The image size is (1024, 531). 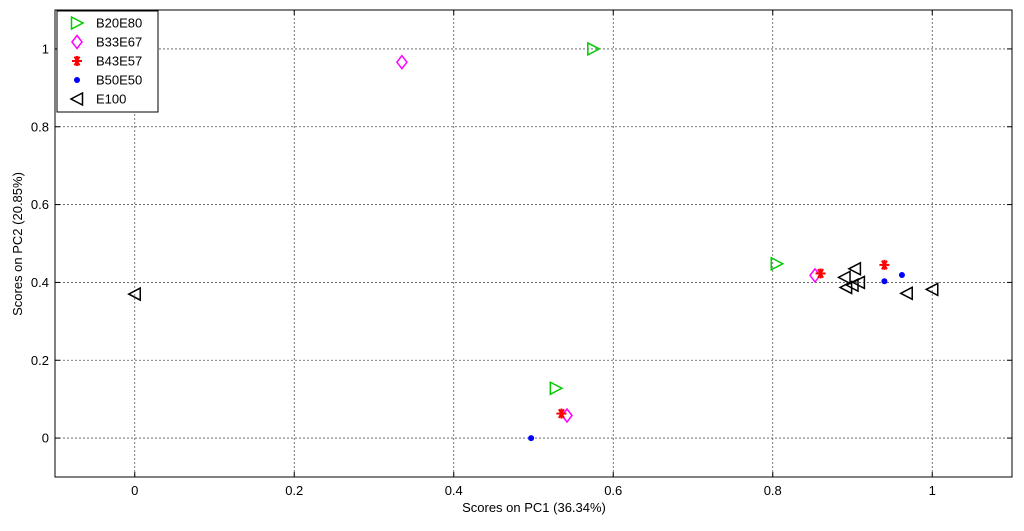 I want to click on legend-marker-b50e50, so click(x=77, y=80).